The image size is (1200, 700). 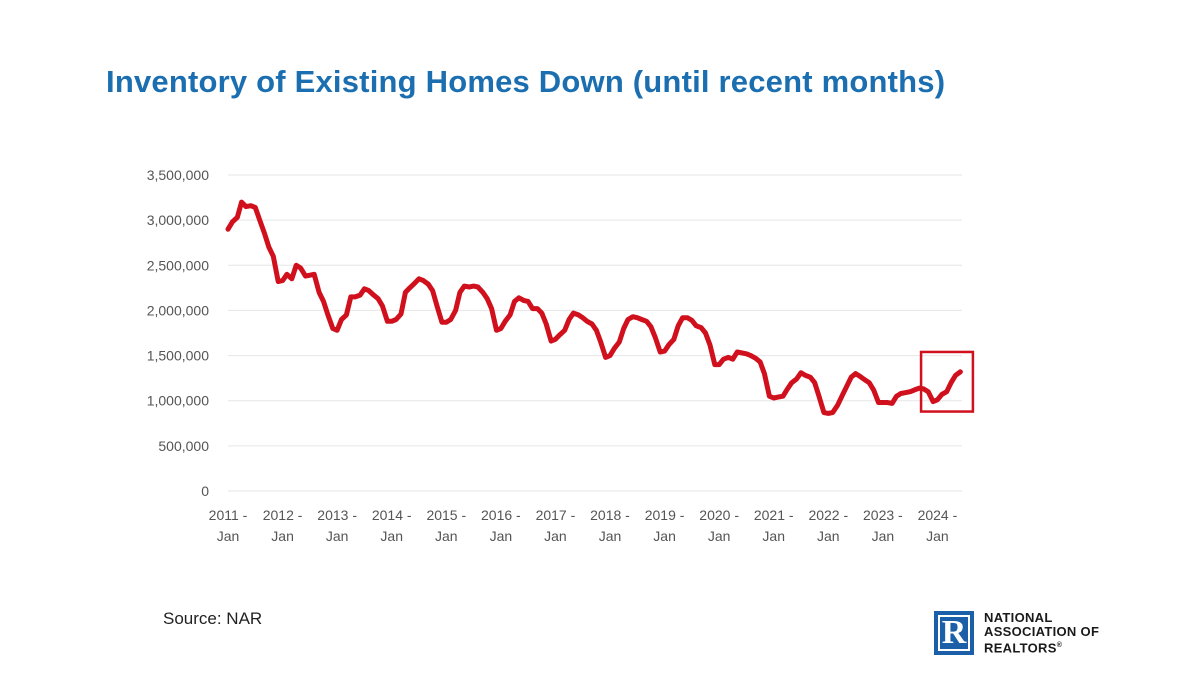 I want to click on y-tick-label: 500,000, so click(x=183, y=446).